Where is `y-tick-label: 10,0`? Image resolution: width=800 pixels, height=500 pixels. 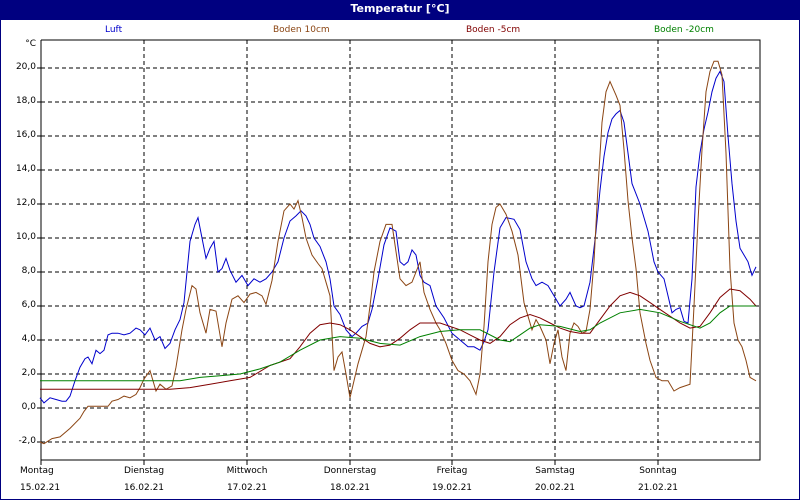 y-tick-label: 10,0 is located at coordinates (25, 237).